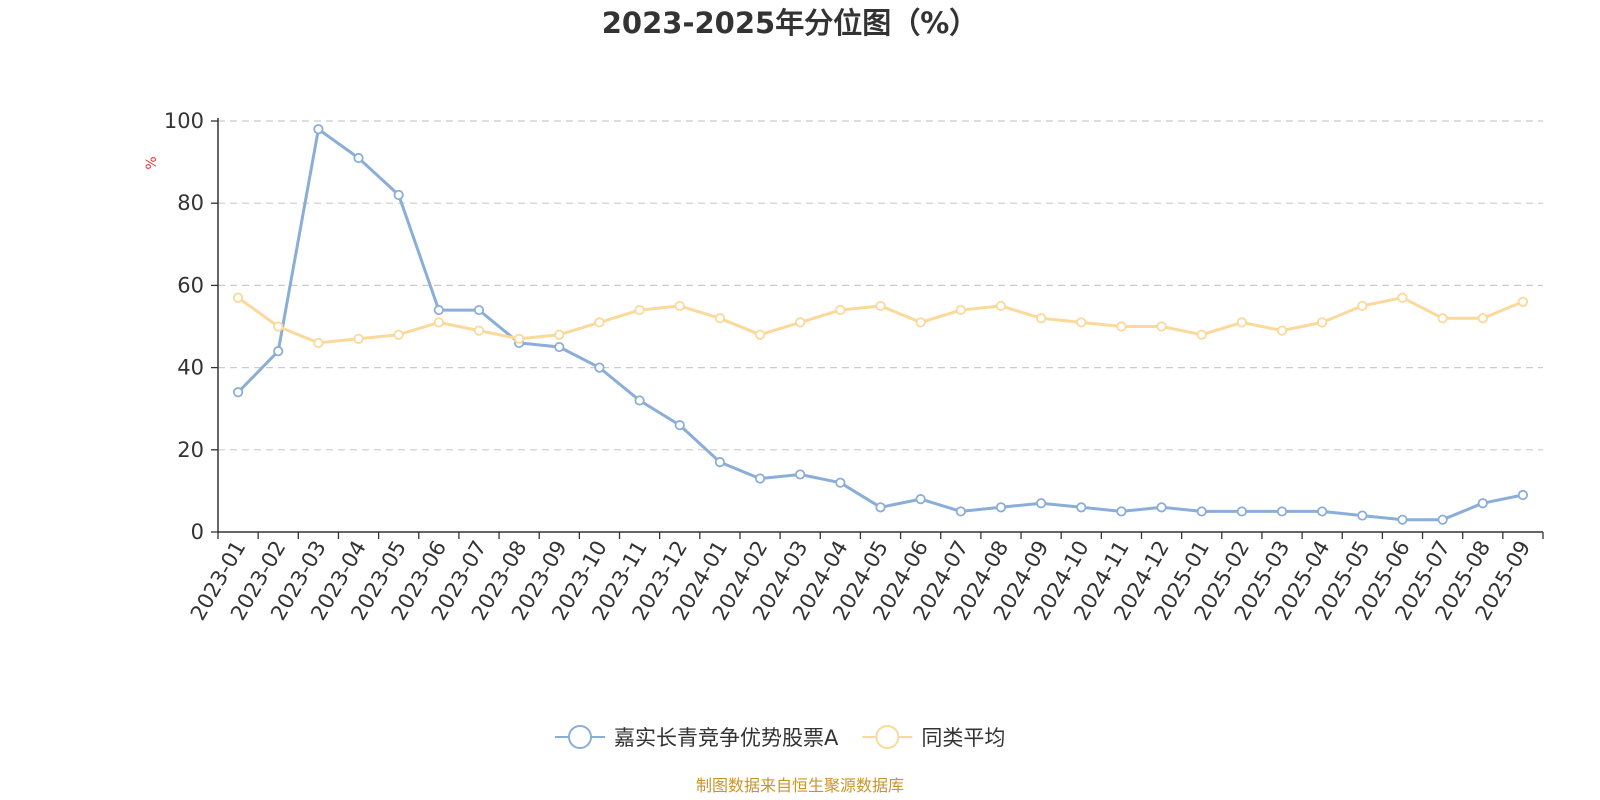 Image resolution: width=1600 pixels, height=800 pixels. Describe the element at coordinates (184, 121) in the screenshot. I see `y-tick-label: 100` at that location.